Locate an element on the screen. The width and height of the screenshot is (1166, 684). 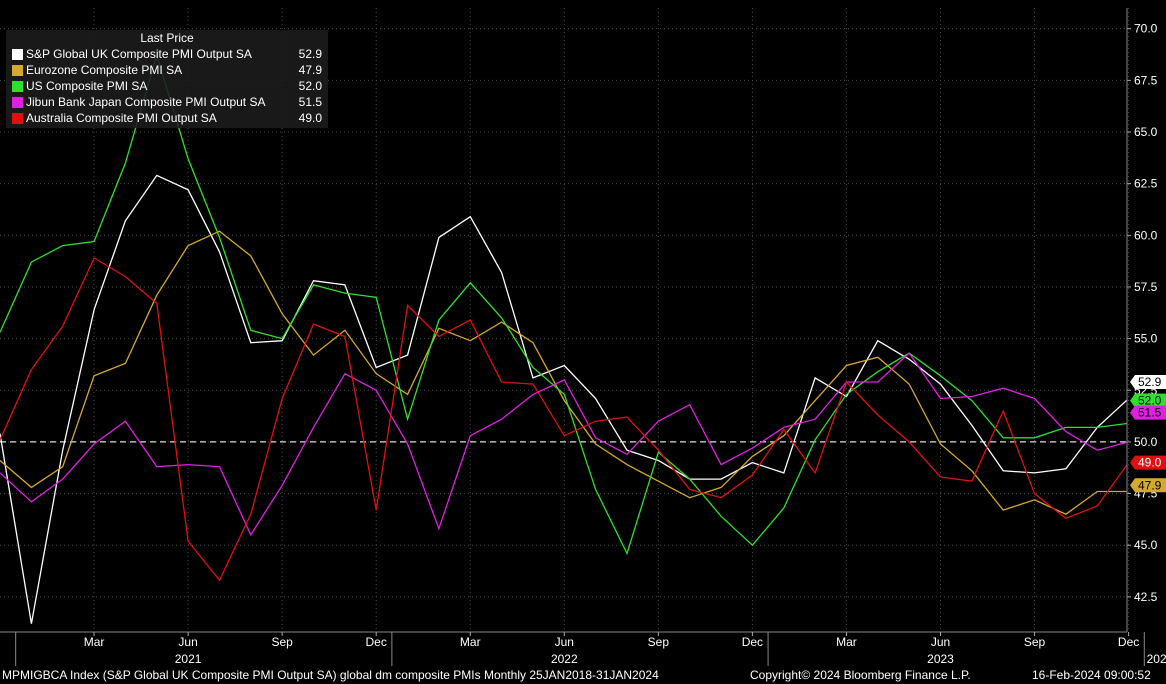
y-tick-label: 67.5 is located at coordinates (1146, 80).